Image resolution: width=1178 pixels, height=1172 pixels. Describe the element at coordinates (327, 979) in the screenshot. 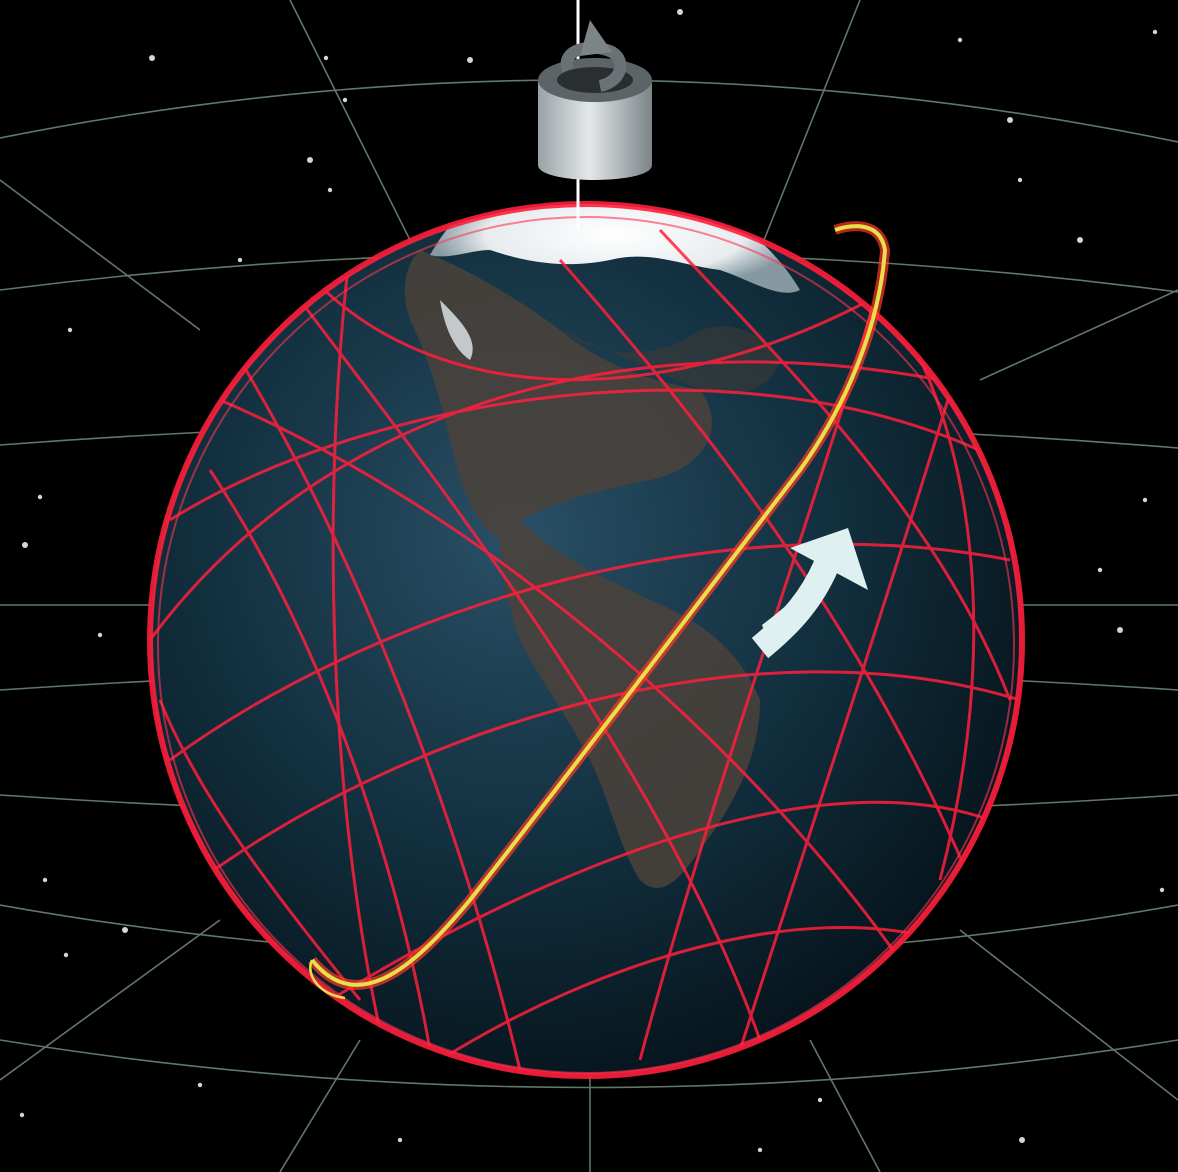

I see `highlighted-orbit-line` at that location.